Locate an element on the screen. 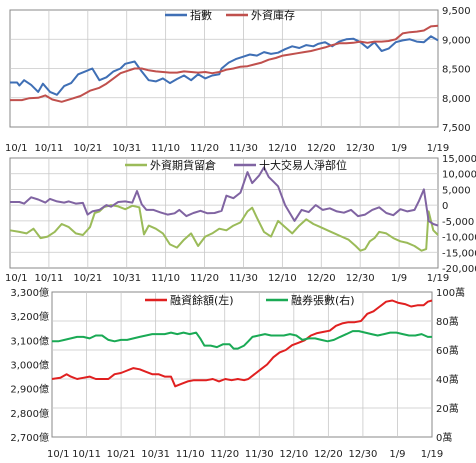 The height and width of the screenshot is (463, 476). y-left-tick-label: 2,700億 is located at coordinates (29, 437).